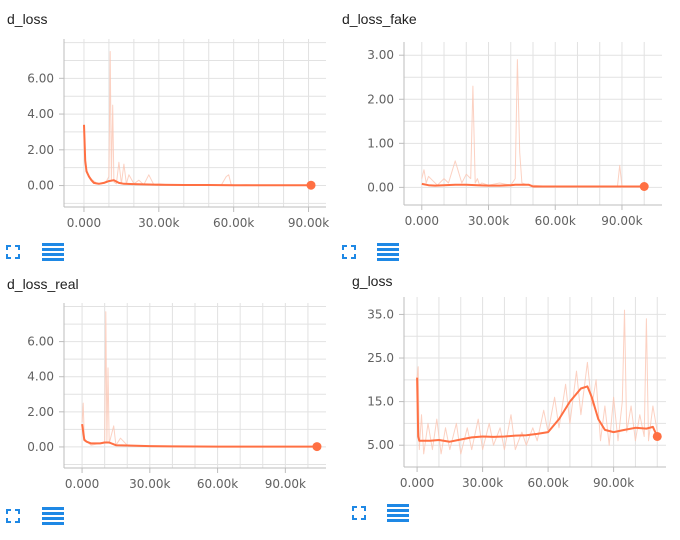 The width and height of the screenshot is (680, 540). I want to click on y-tick-label: 1.00, so click(380, 143).